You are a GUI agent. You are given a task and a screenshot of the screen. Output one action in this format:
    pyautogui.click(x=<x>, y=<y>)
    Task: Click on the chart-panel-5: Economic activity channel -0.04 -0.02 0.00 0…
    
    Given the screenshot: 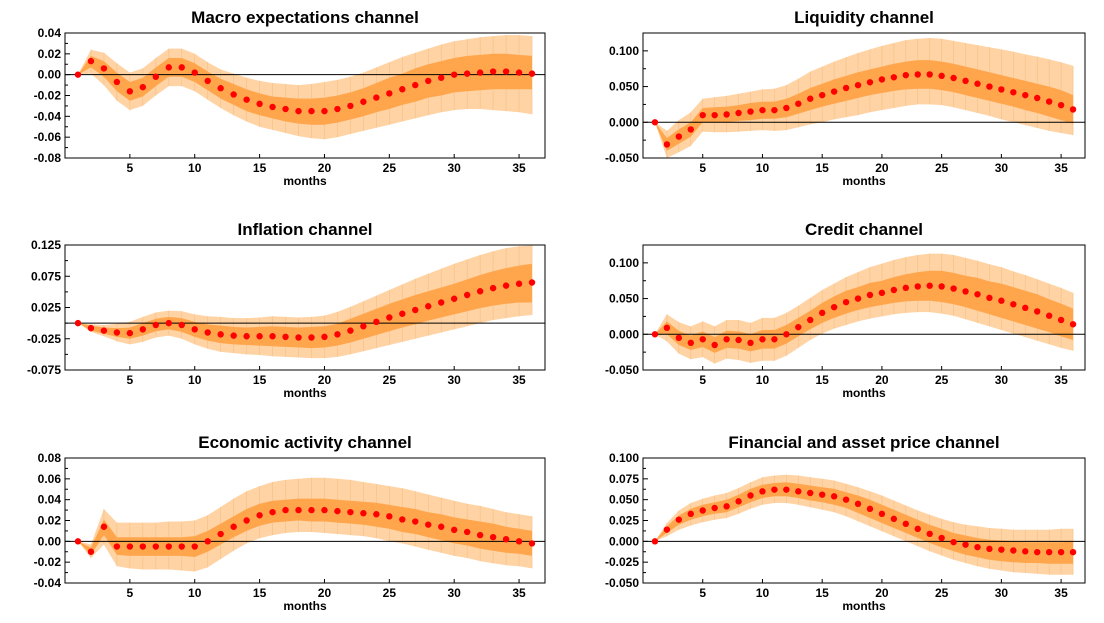 What is the action you would take?
    pyautogui.click(x=290, y=523)
    